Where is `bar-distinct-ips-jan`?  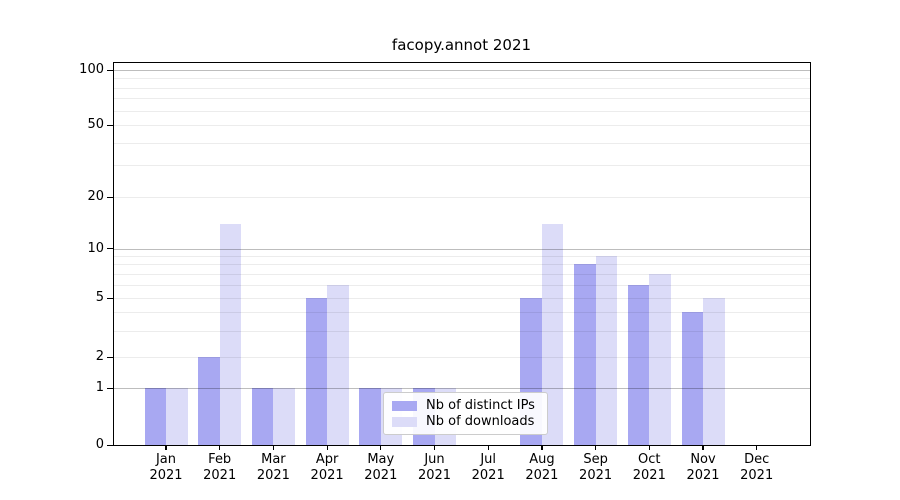 bar-distinct-ips-jan is located at coordinates (155, 416).